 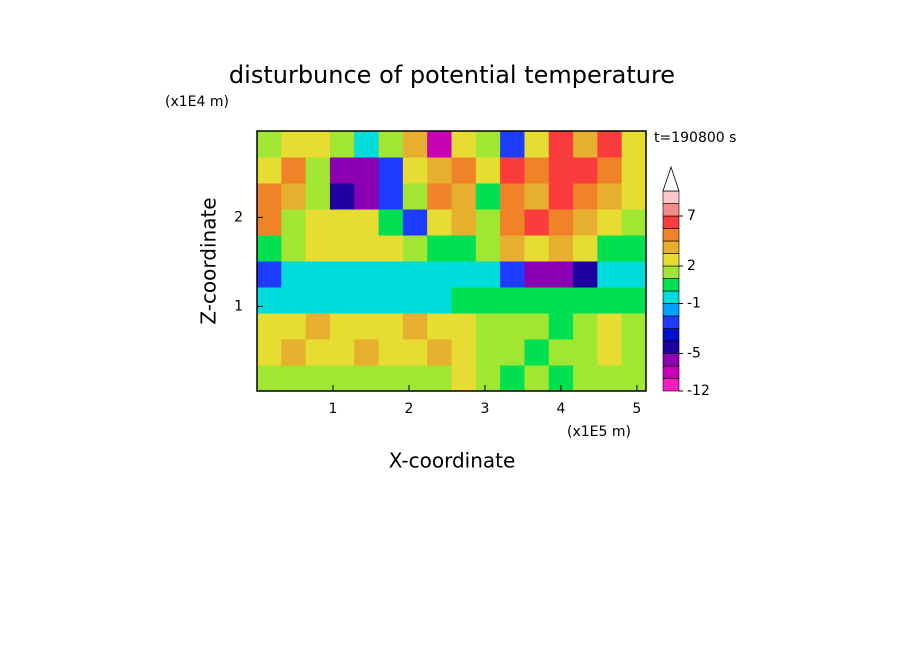 I want to click on colorbar-label: 2, so click(x=691, y=266).